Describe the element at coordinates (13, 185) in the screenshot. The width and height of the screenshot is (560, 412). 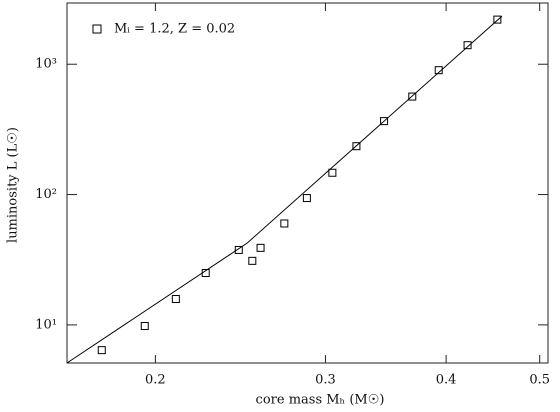
I see `y-axis-label: luminosity L (L☉)` at that location.